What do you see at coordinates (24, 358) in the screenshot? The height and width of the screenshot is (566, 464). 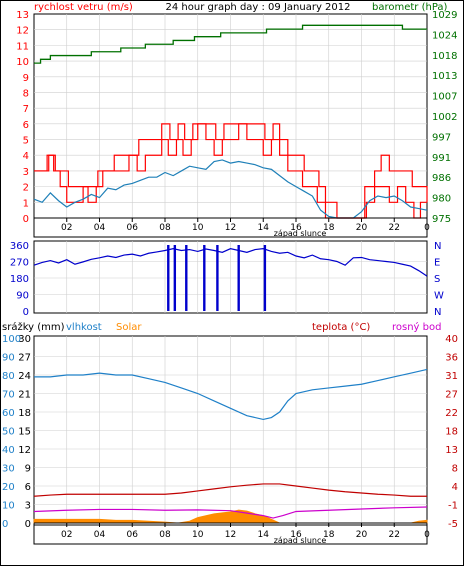 I see `panel3-rain-tick: 27` at bounding box center [24, 358].